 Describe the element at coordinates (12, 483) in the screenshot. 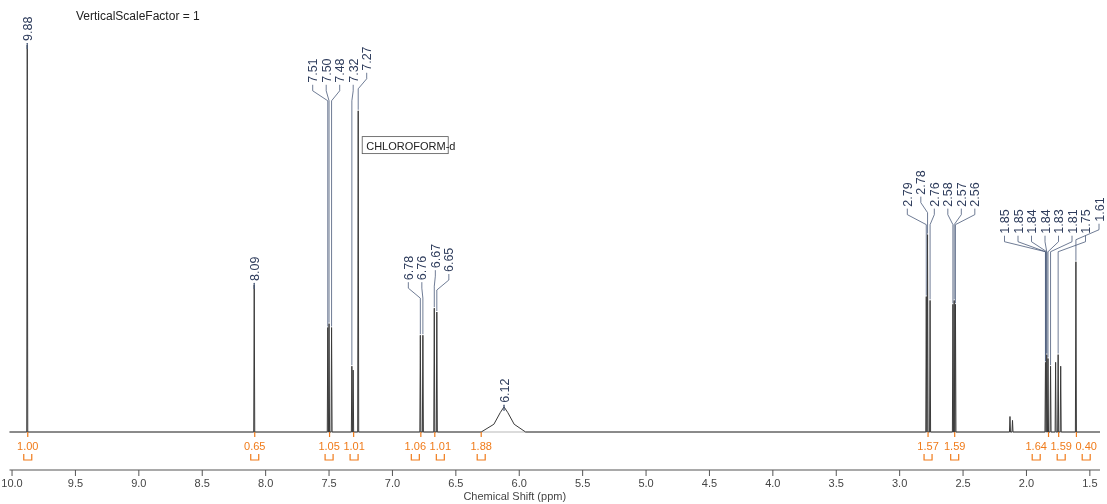

I see `x-tick-label: 10.0` at that location.